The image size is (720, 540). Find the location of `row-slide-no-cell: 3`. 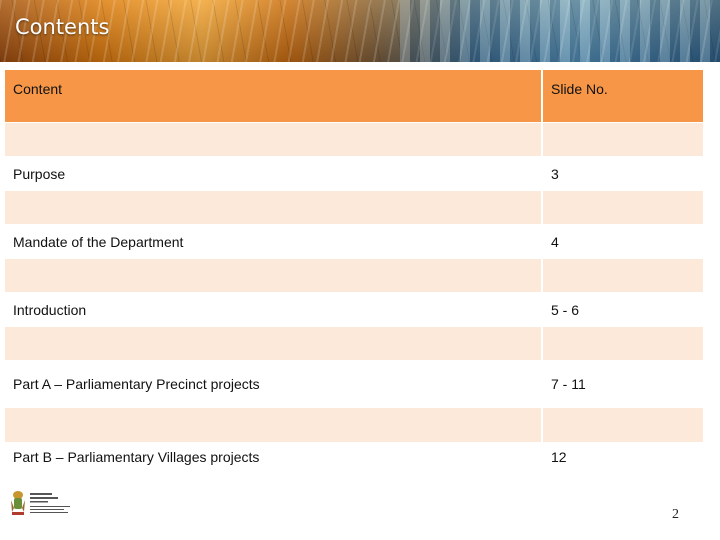

row-slide-no-cell: 3 is located at coordinates (623, 174).